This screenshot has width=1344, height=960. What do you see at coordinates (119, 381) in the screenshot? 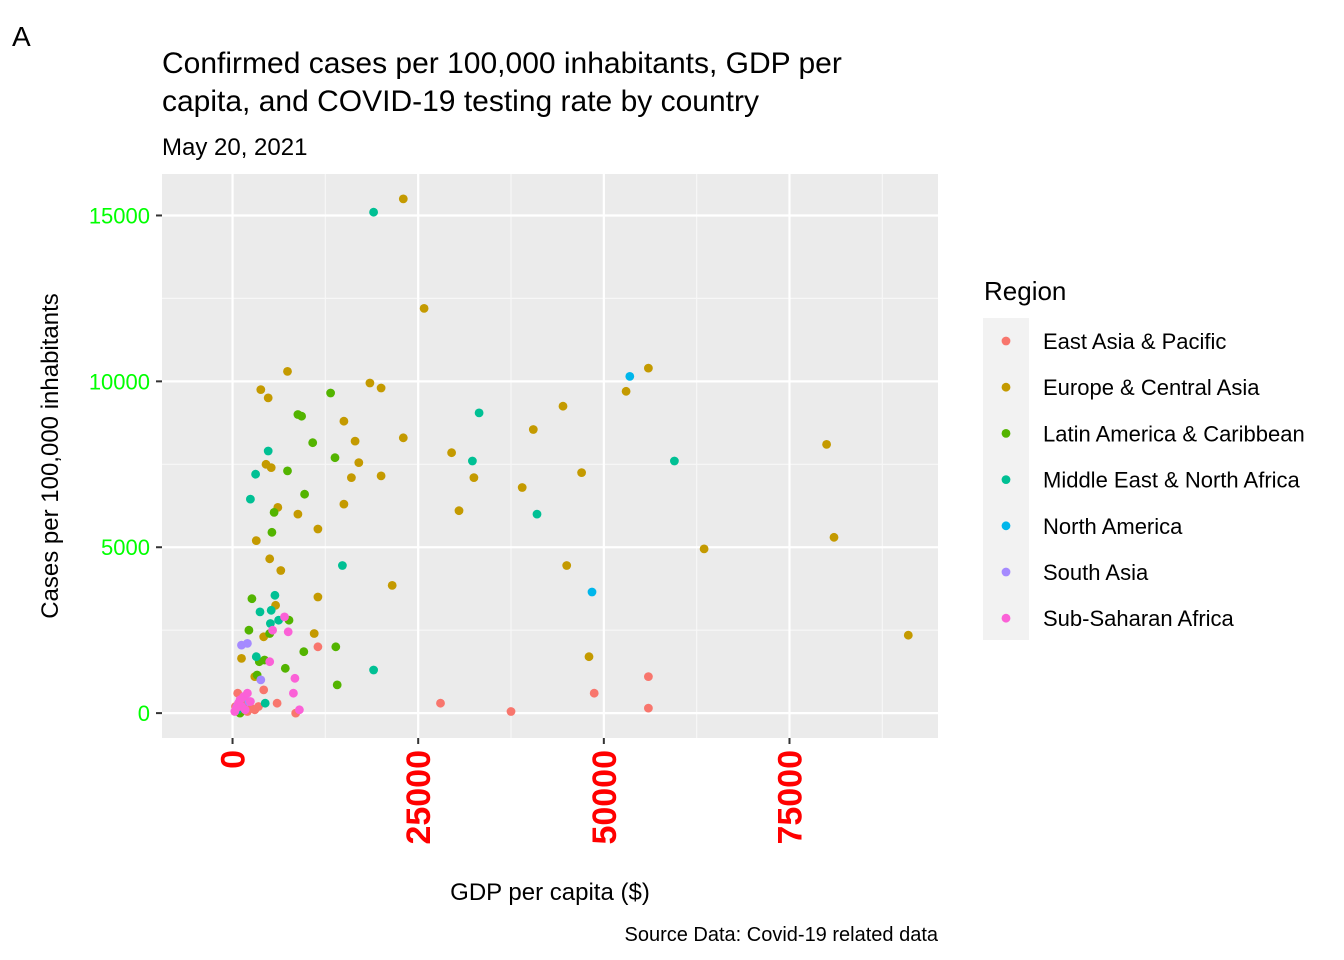
I see `y-tick-label: 10000` at bounding box center [119, 381].